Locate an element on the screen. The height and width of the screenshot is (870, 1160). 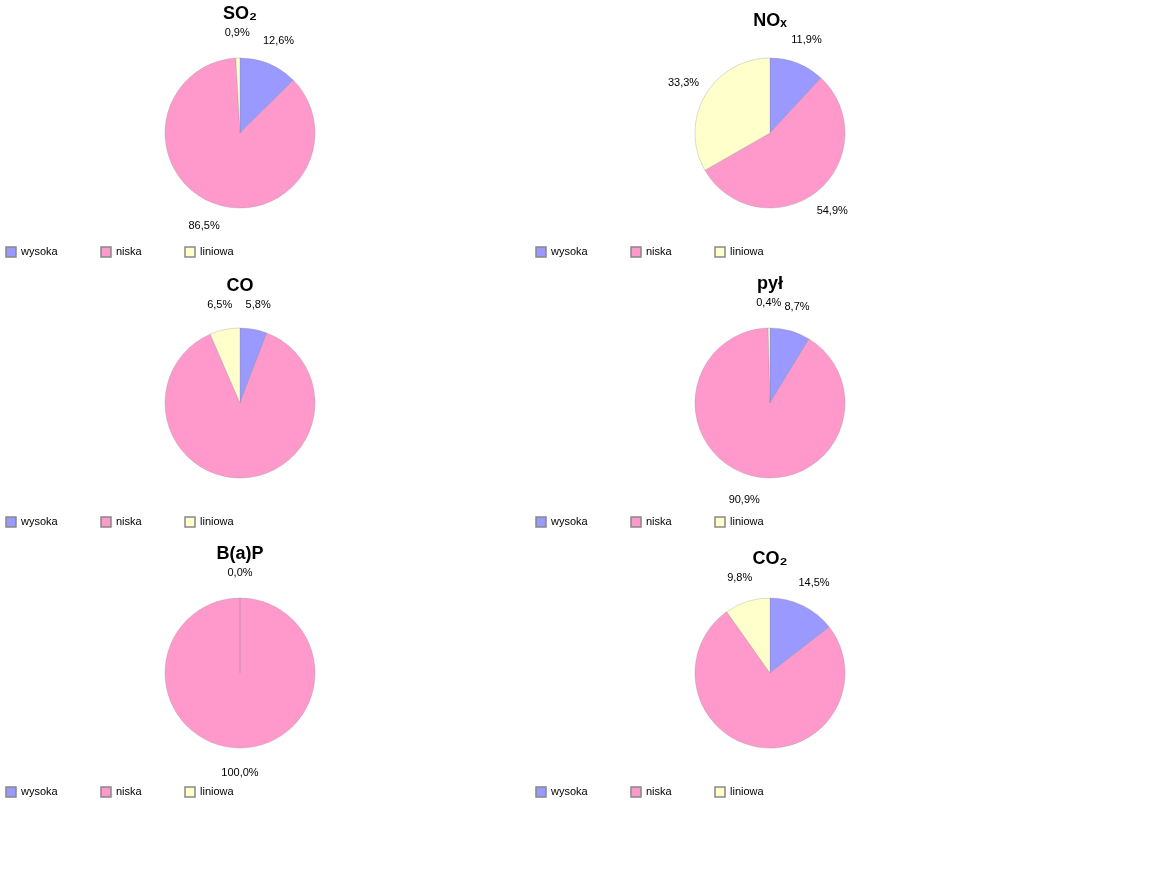
chart-title: CO₂ is located at coordinates (770, 557).